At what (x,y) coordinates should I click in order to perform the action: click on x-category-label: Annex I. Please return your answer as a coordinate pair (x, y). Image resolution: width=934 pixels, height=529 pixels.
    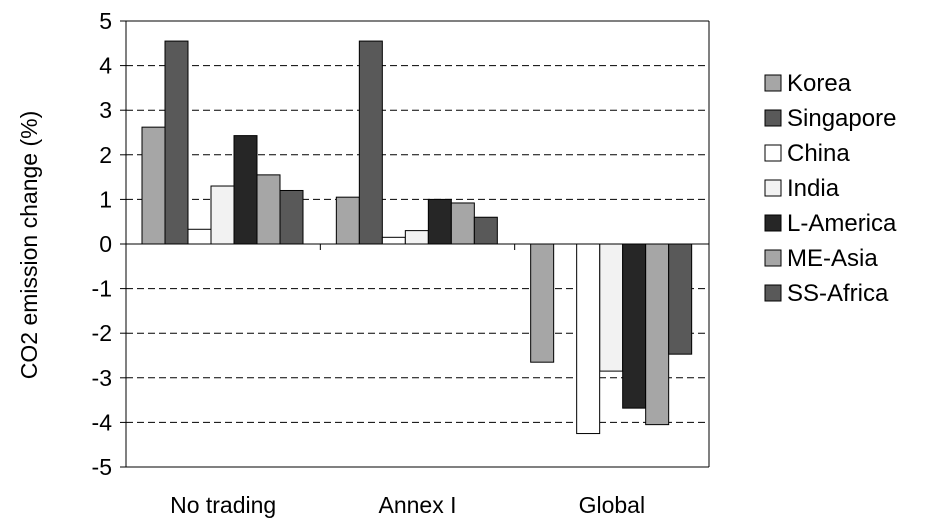
    Looking at the image, I should click on (418, 505).